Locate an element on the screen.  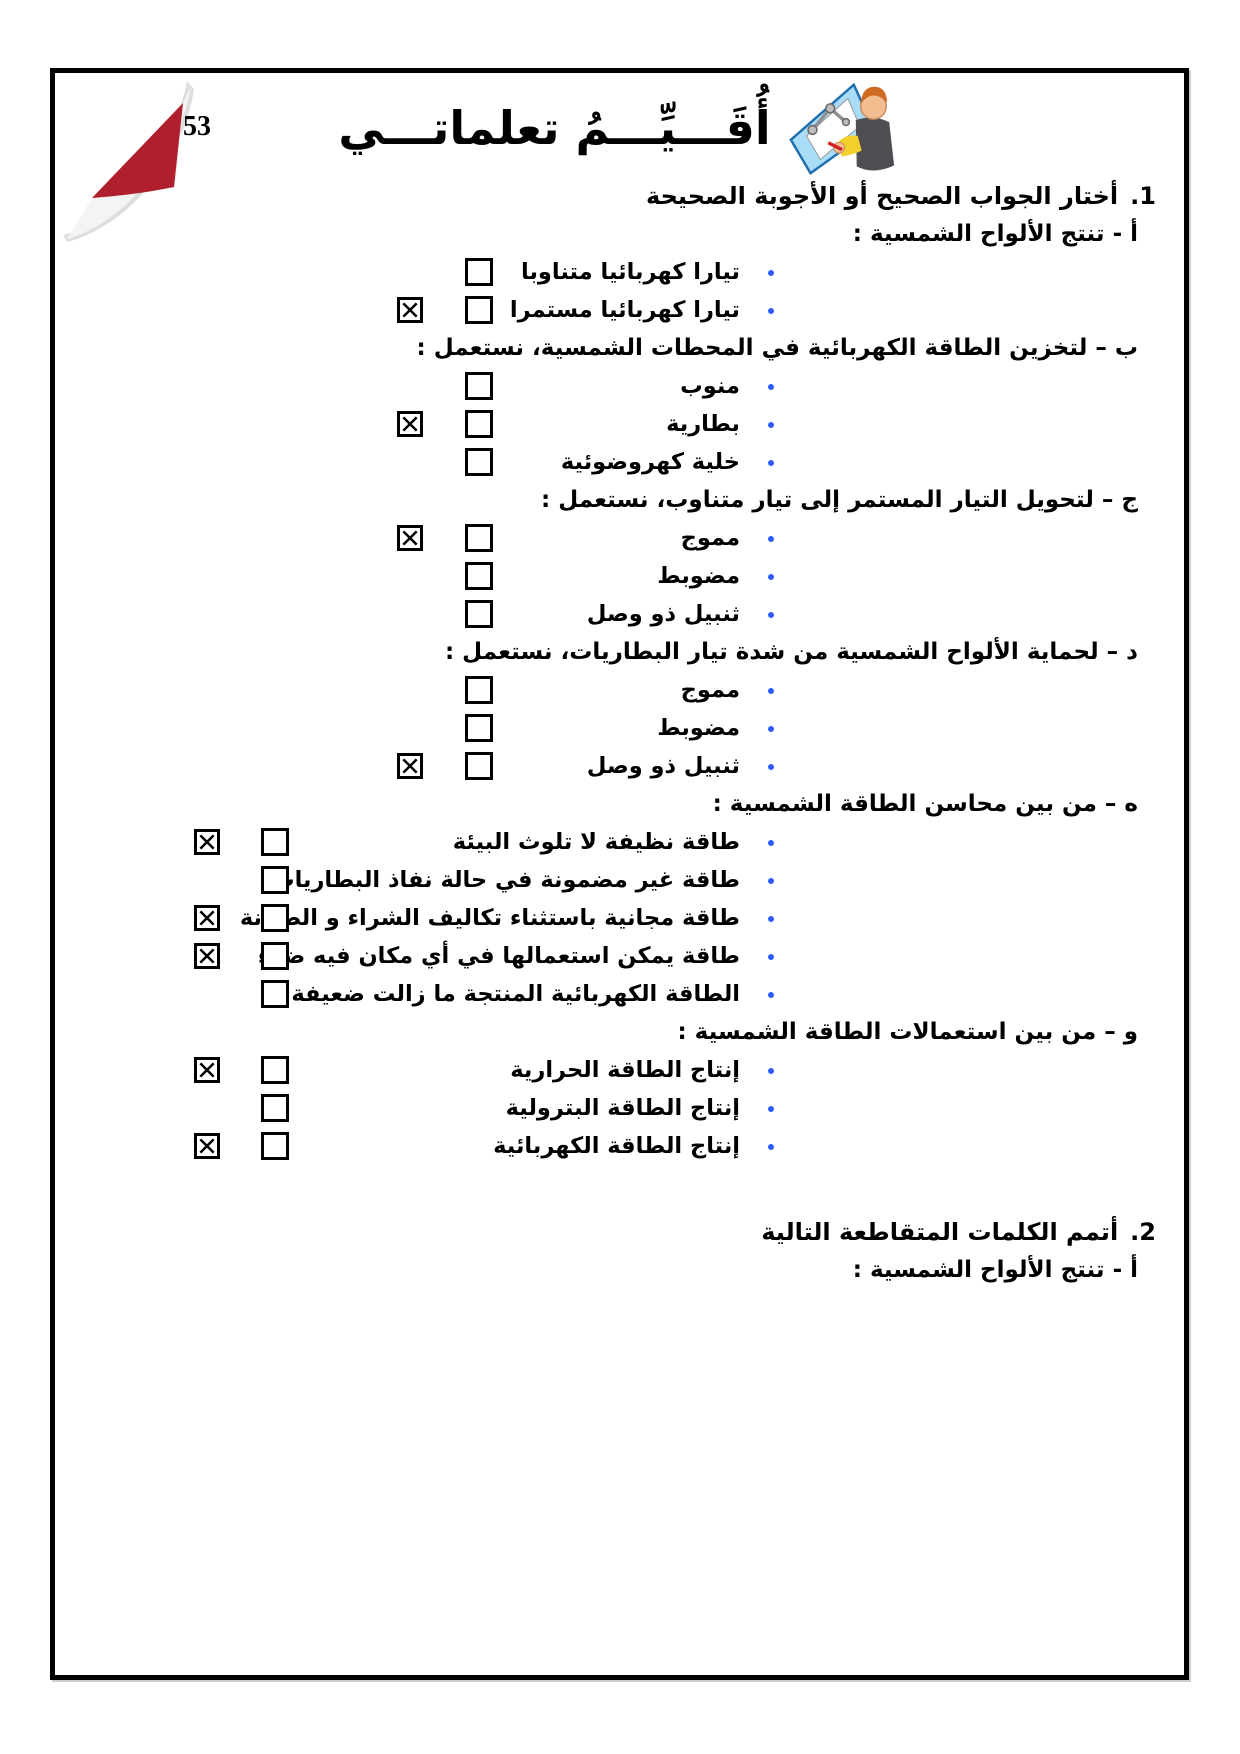
question-number: 1. is located at coordinates (1143, 196).